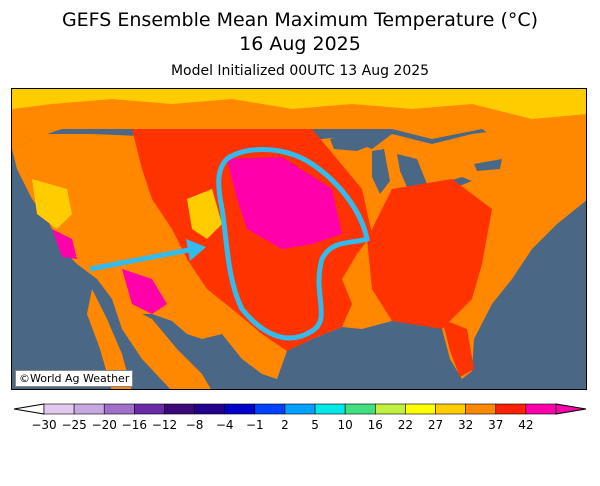 The width and height of the screenshot is (600, 486). Describe the element at coordinates (300, 71) in the screenshot. I see `init-time: Model Initialized 00UTC 13 Aug 2025` at that location.